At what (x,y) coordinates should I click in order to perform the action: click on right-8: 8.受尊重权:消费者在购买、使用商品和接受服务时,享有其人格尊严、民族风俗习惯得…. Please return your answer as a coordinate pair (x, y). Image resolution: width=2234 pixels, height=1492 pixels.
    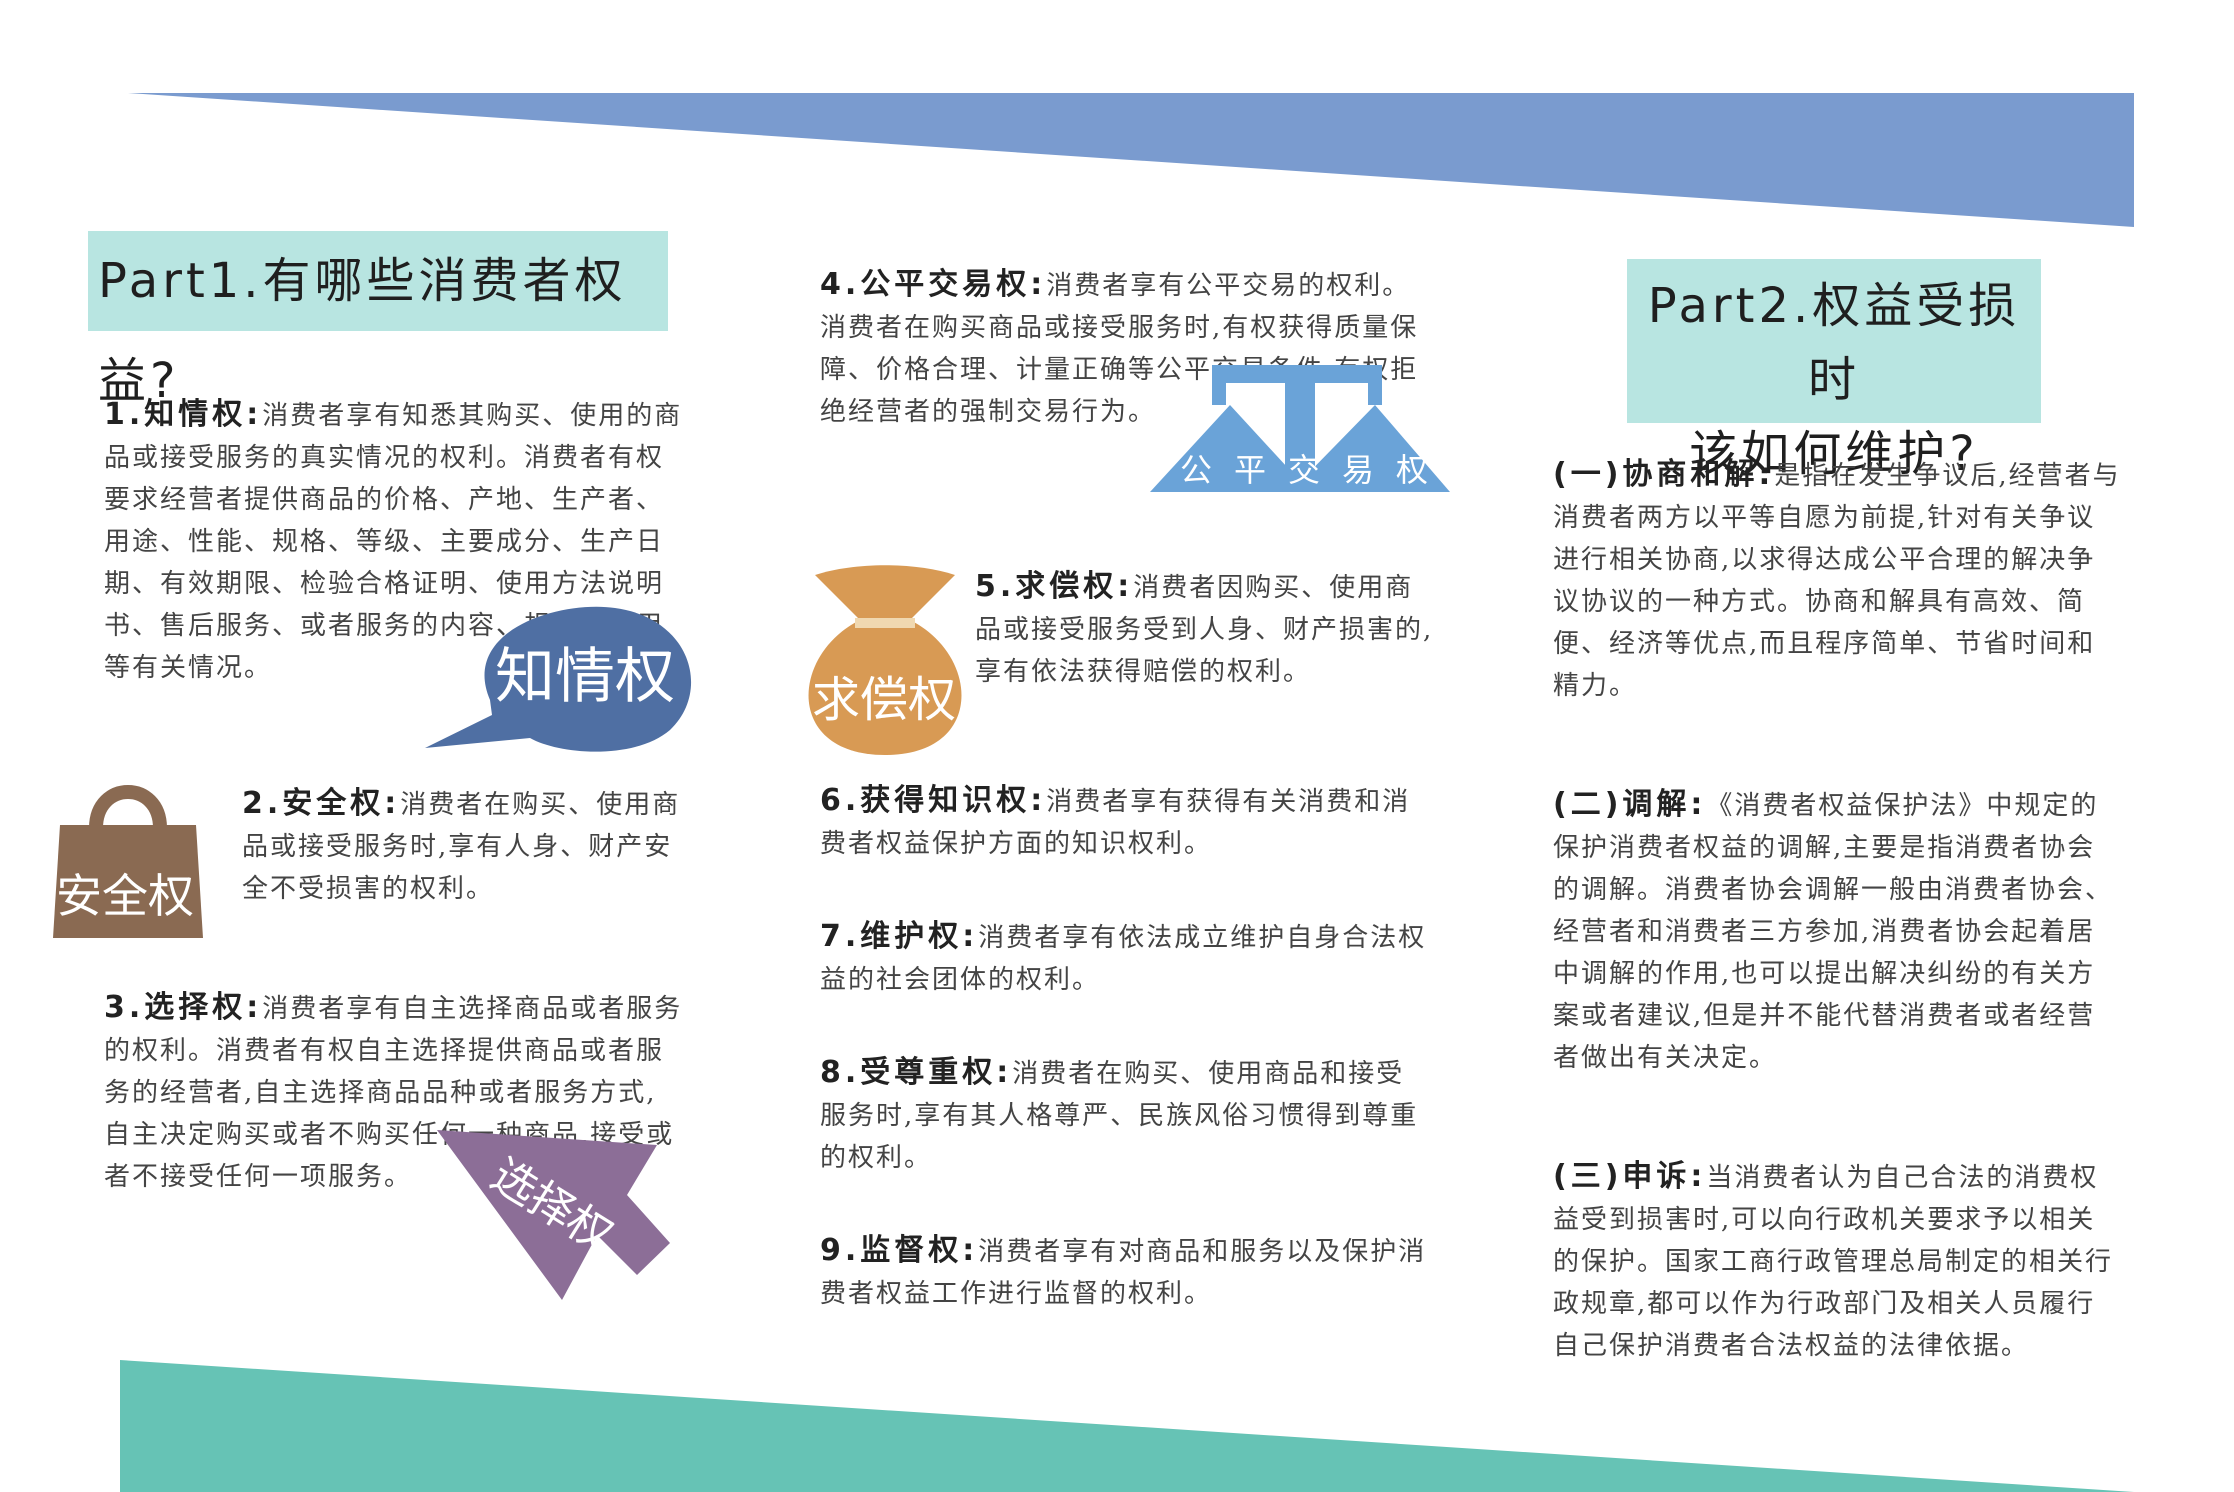
    Looking at the image, I should click on (1125, 1115).